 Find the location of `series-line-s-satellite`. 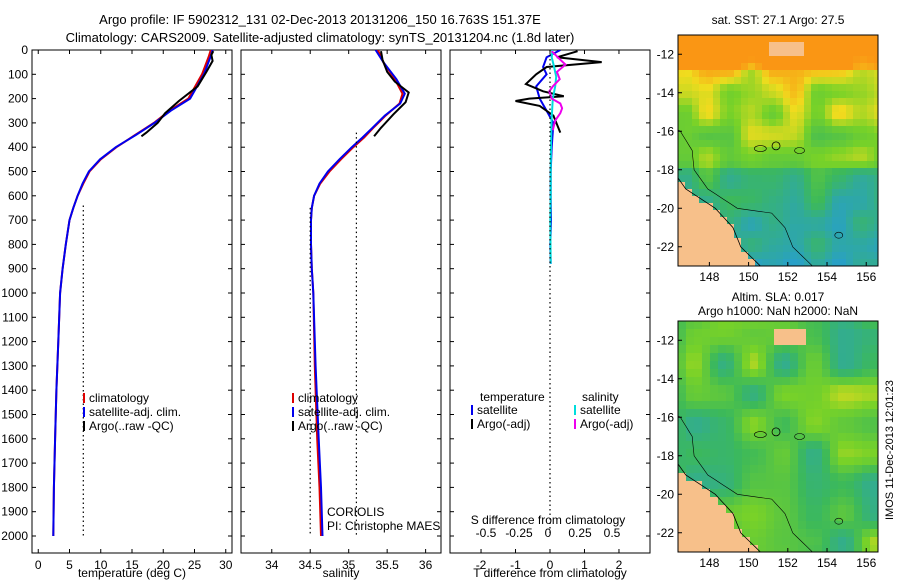

series-line-s-satellite is located at coordinates (553, 157).